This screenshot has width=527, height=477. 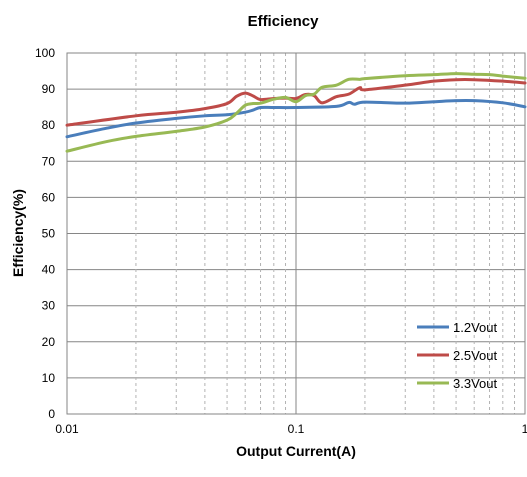 I want to click on y-tick-label: 0, so click(x=51, y=414).